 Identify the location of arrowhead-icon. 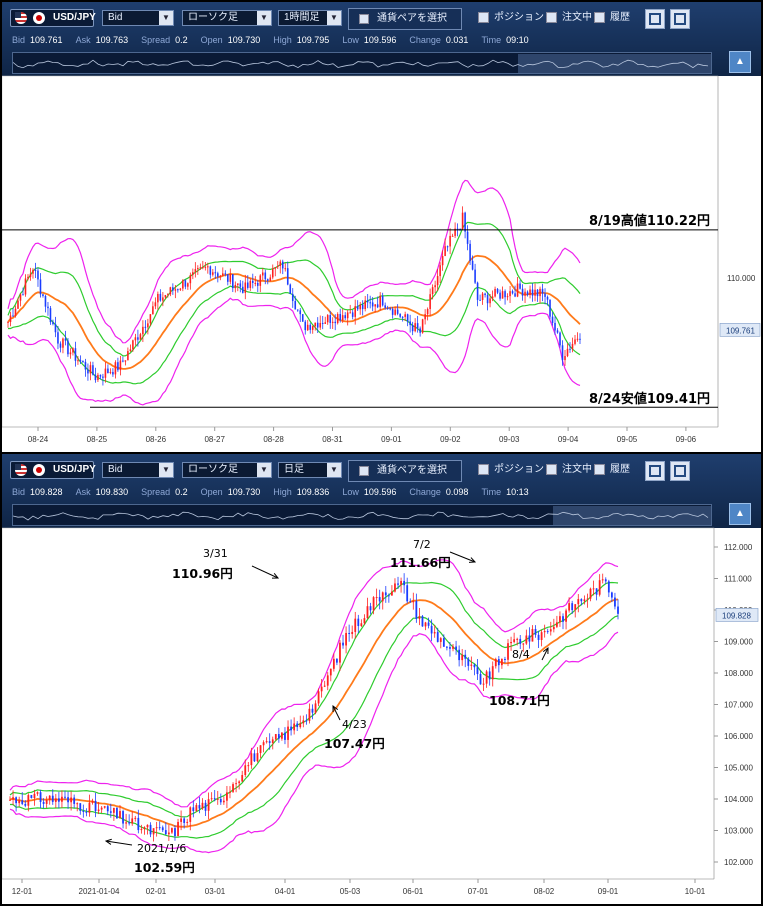
(275, 576).